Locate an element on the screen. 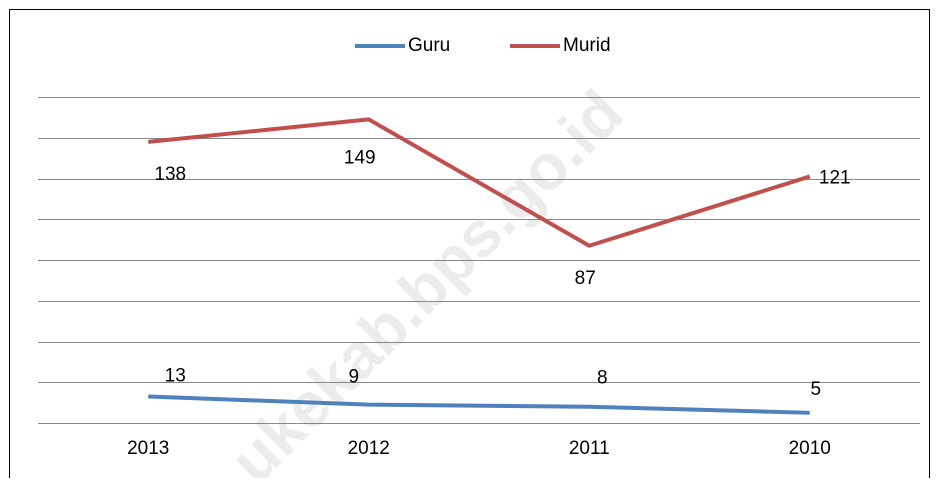 Image resolution: width=945 pixels, height=483 pixels. x-tick-label: 2011 is located at coordinates (589, 448).